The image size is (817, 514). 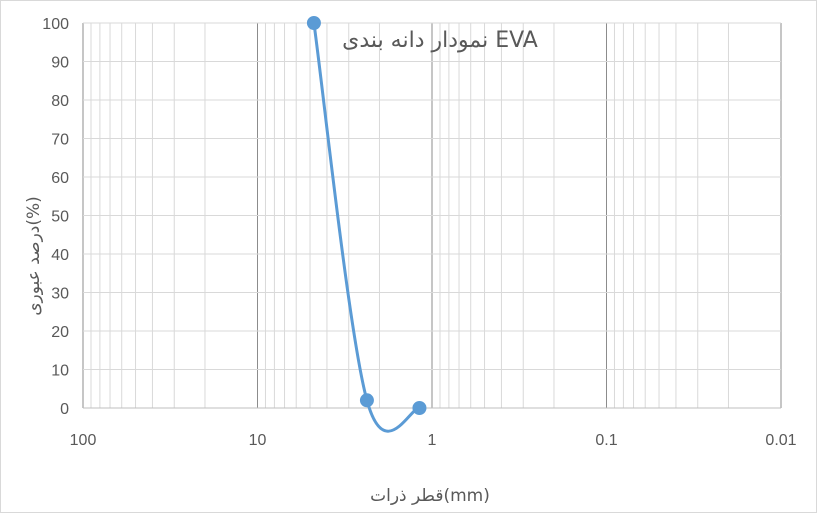 What do you see at coordinates (83, 440) in the screenshot?
I see `x-tick-label: 100` at bounding box center [83, 440].